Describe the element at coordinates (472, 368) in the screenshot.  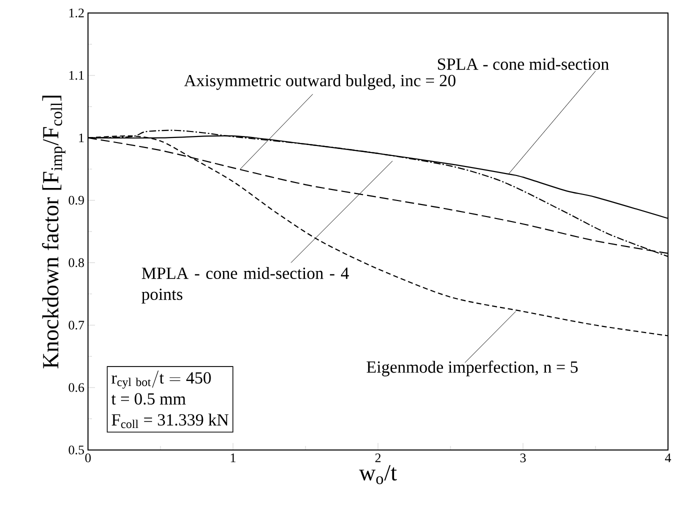
I see `annotation: Eigenmode imperfection, n = 5` at that location.